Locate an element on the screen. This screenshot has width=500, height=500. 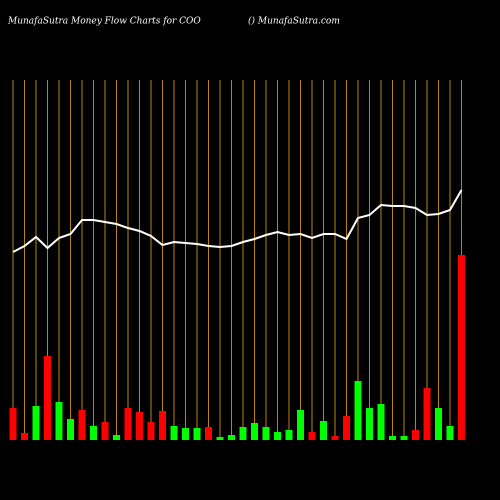
chart-subtitle: () MunafaSutra.com is located at coordinates (294, 21).